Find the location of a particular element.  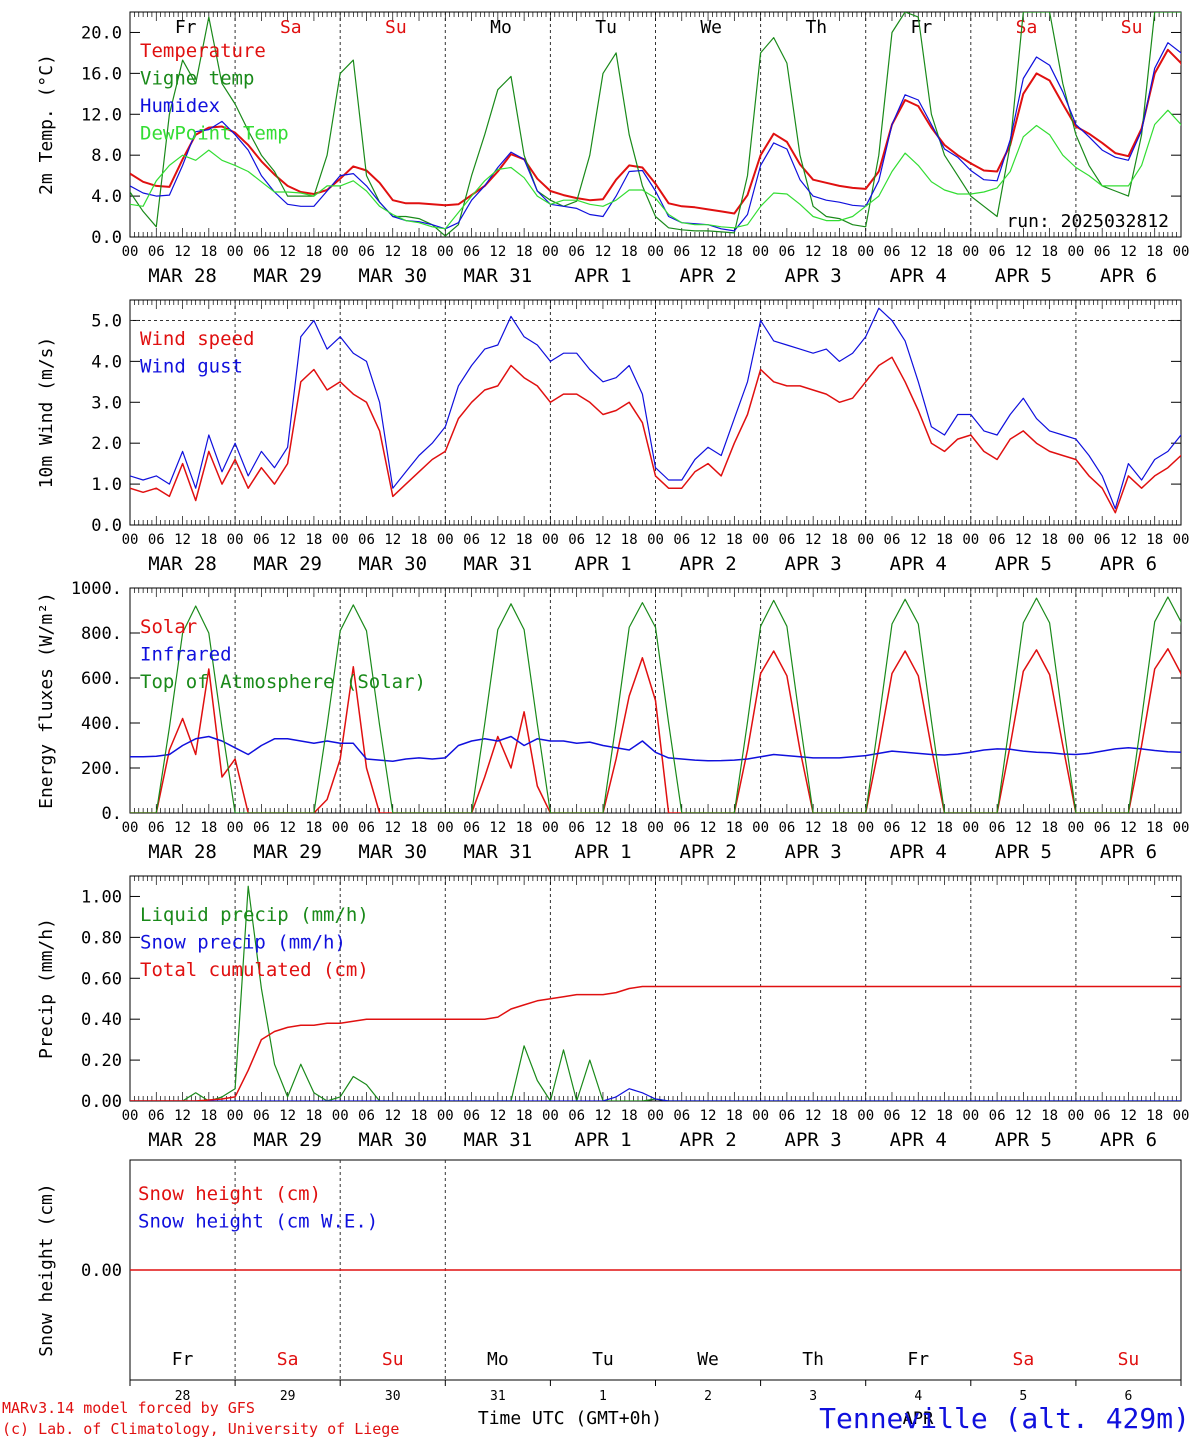

series-dewpoint-temp-line is located at coordinates (655, 169).